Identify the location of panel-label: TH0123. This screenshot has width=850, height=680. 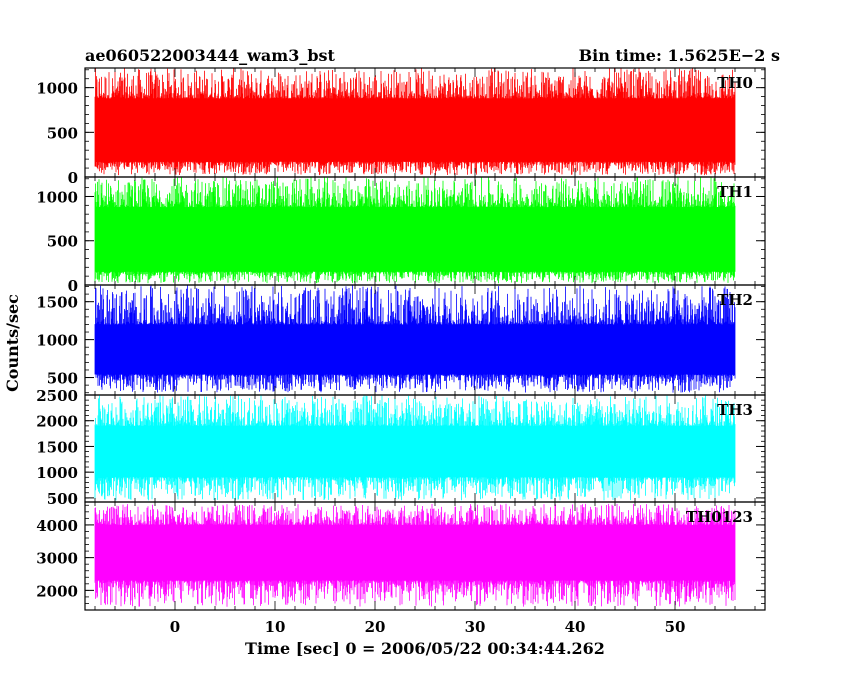
(719, 517).